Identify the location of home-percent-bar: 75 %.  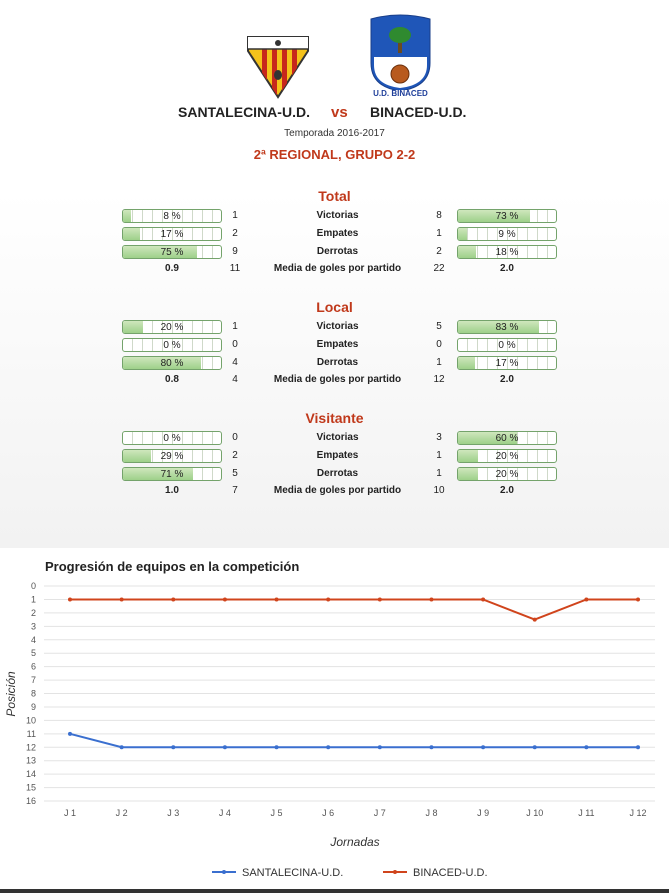
(172, 252).